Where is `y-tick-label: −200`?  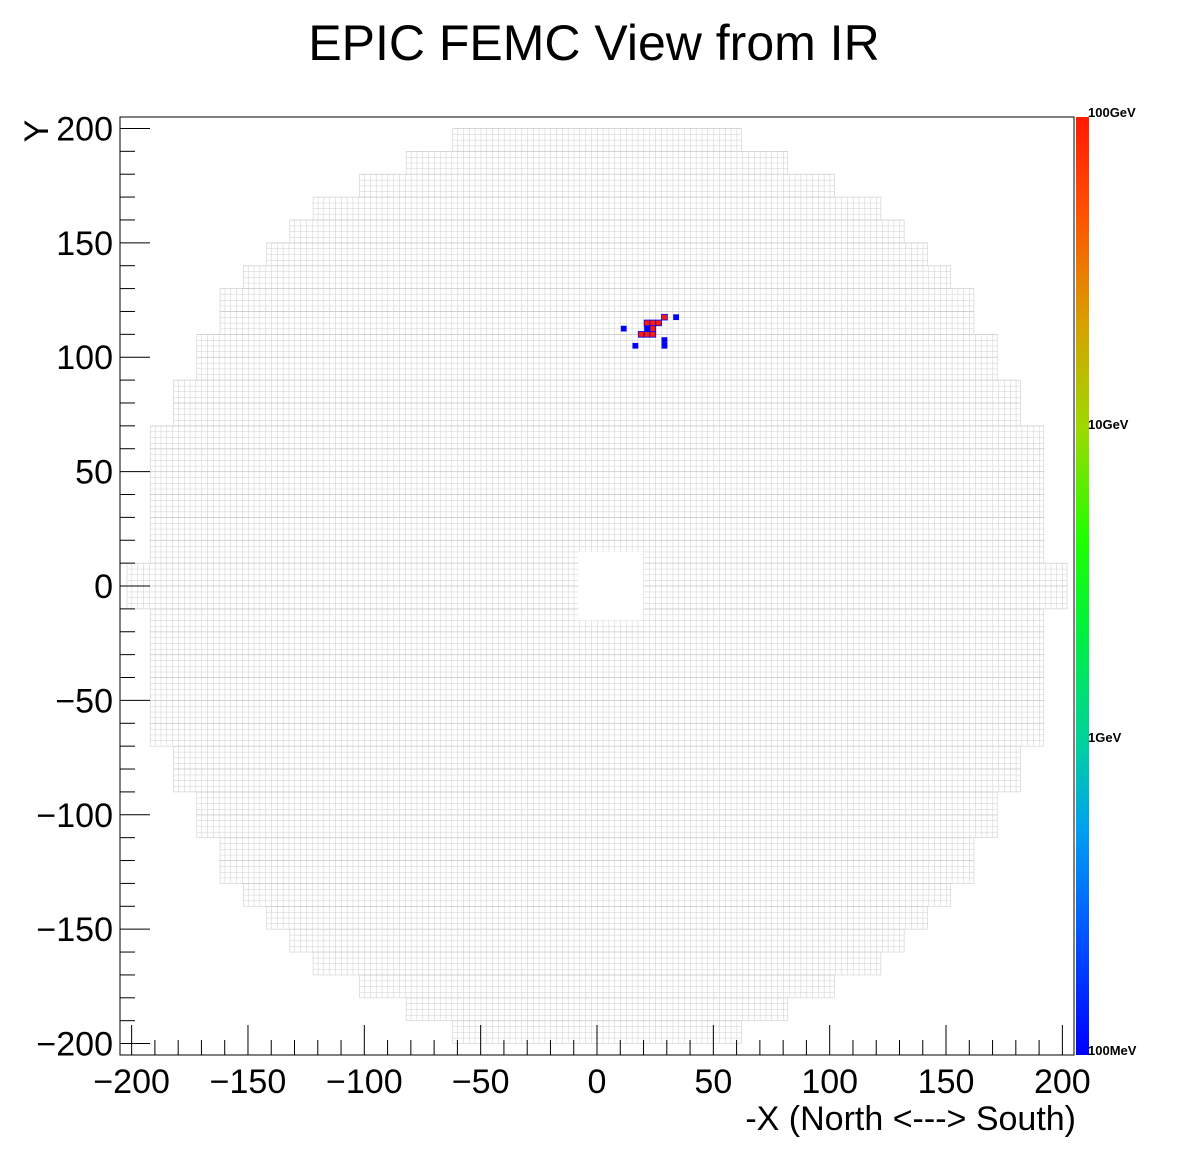
y-tick-label: −200 is located at coordinates (74, 1045).